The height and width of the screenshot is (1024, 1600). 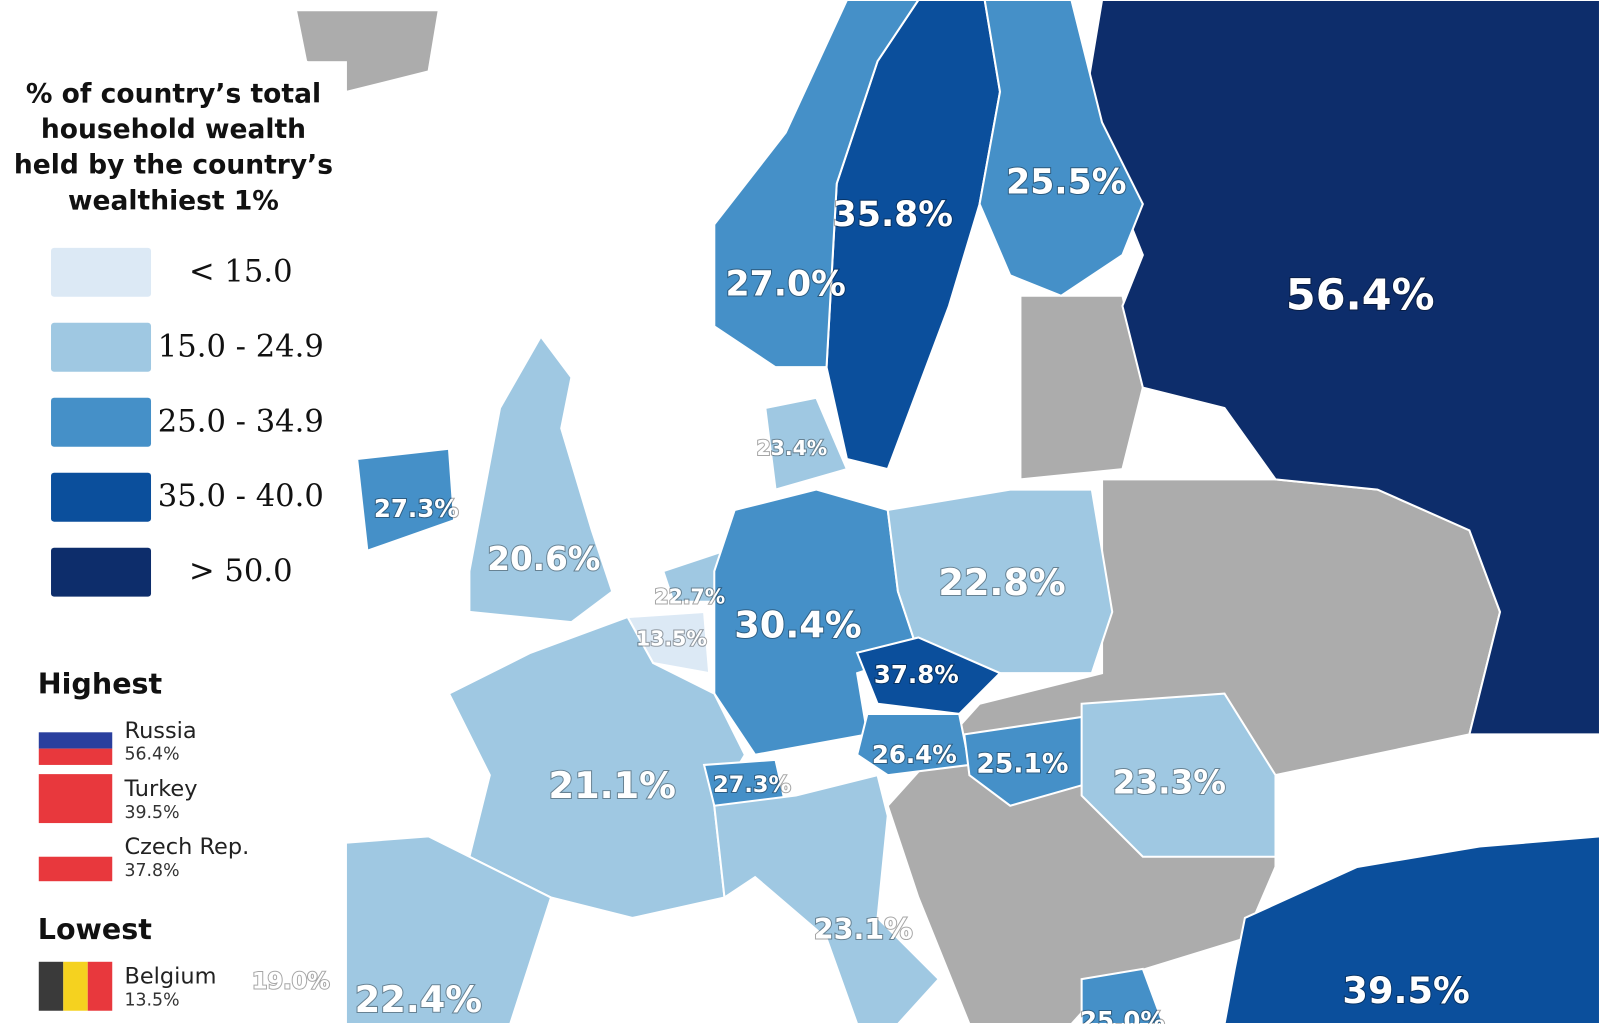 What do you see at coordinates (1066, 183) in the screenshot?
I see `region-label: 25.5%` at bounding box center [1066, 183].